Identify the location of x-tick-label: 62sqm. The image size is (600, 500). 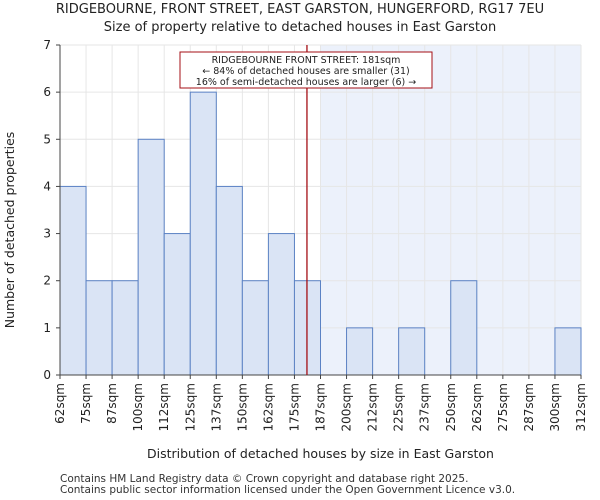
(60, 403).